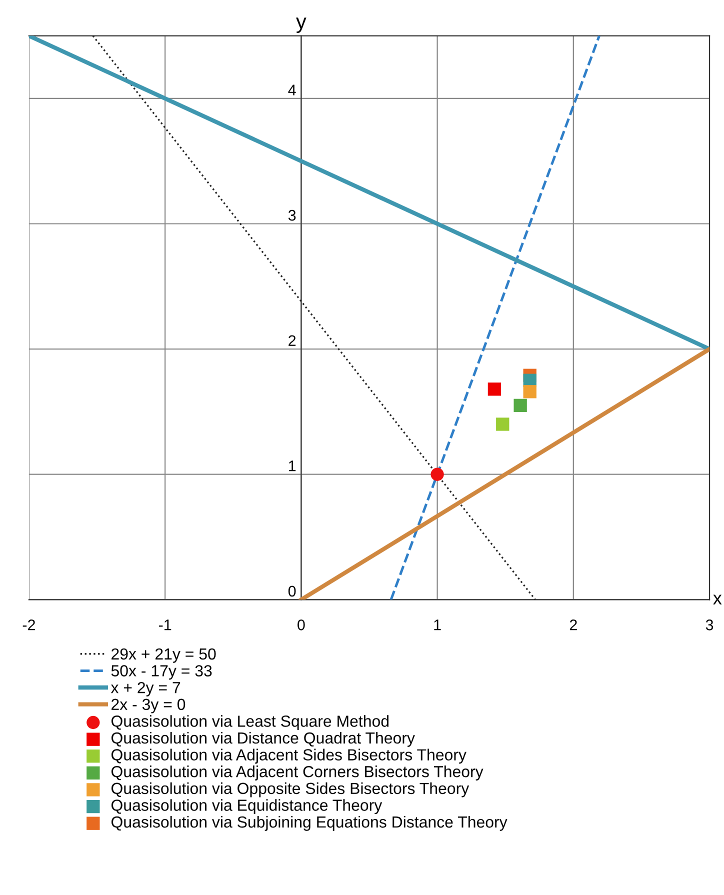 The width and height of the screenshot is (724, 895). What do you see at coordinates (717, 599) in the screenshot?
I see `x-axis-title: x` at bounding box center [717, 599].